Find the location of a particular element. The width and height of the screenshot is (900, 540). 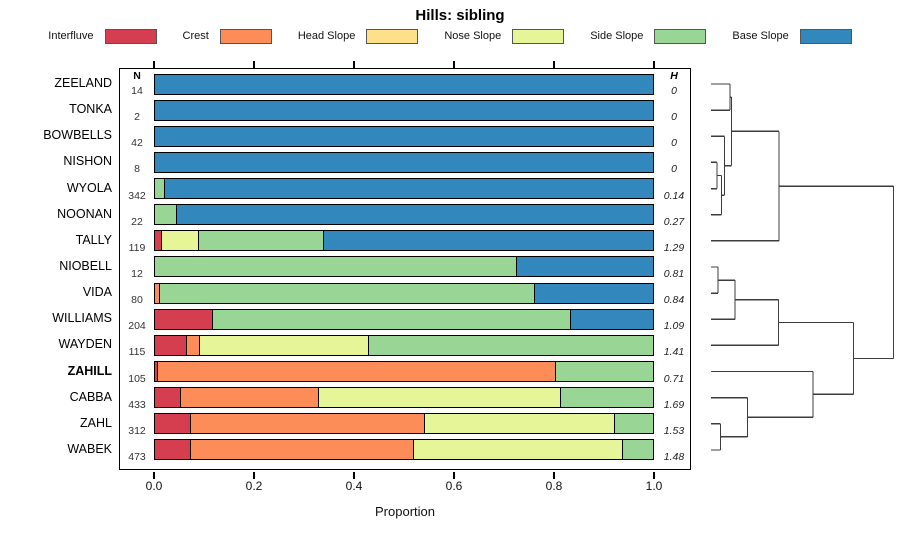

n-value: 433 is located at coordinates (137, 404).